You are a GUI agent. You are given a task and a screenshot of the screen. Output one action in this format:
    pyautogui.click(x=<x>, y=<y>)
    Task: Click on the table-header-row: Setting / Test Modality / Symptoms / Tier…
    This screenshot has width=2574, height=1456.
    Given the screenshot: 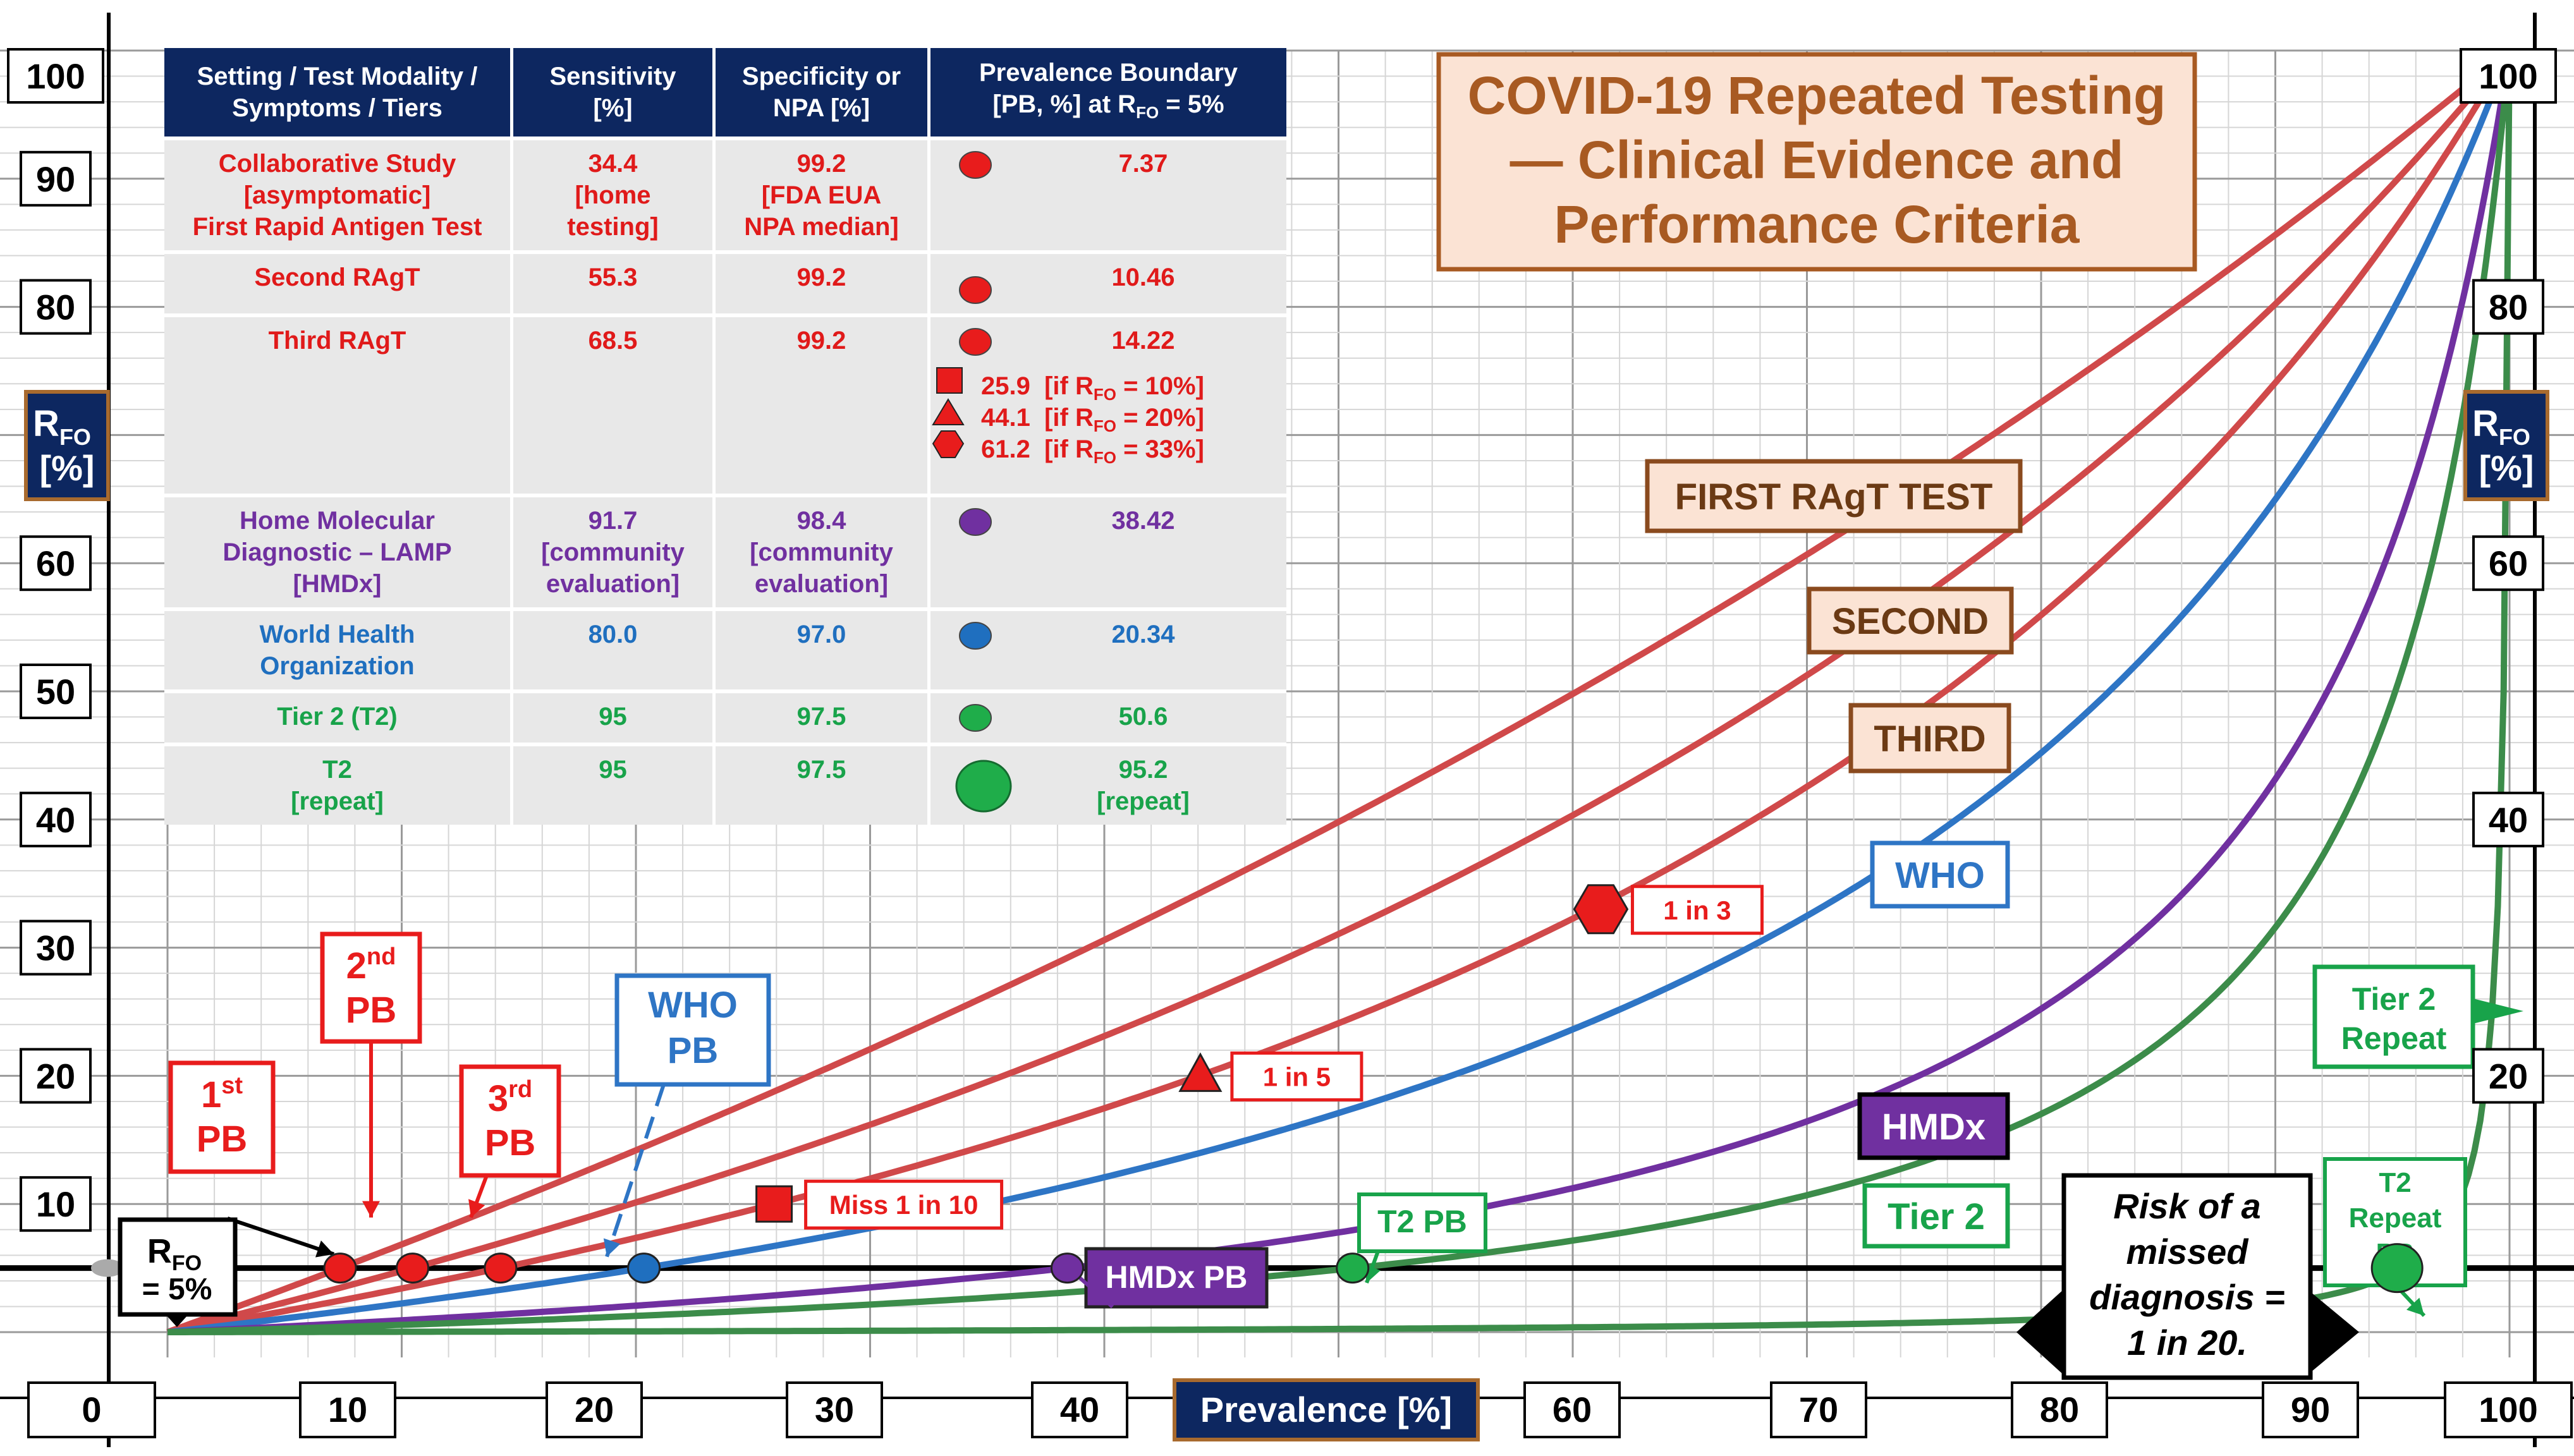 What is the action you would take?
    pyautogui.click(x=725, y=92)
    